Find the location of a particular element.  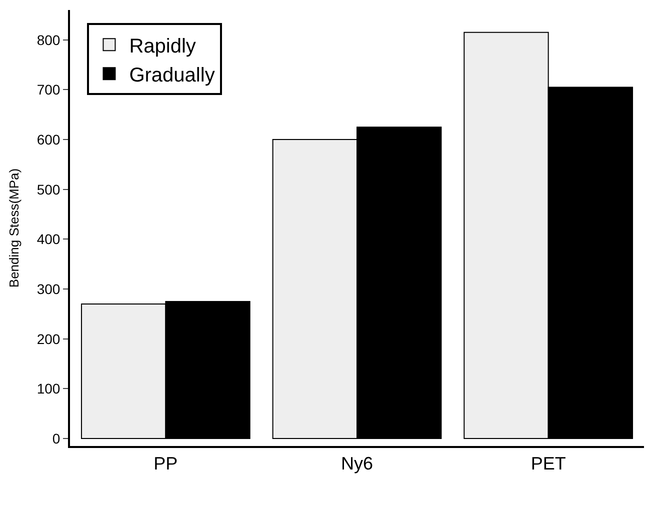

legend-label: Rapidly is located at coordinates (162, 46).